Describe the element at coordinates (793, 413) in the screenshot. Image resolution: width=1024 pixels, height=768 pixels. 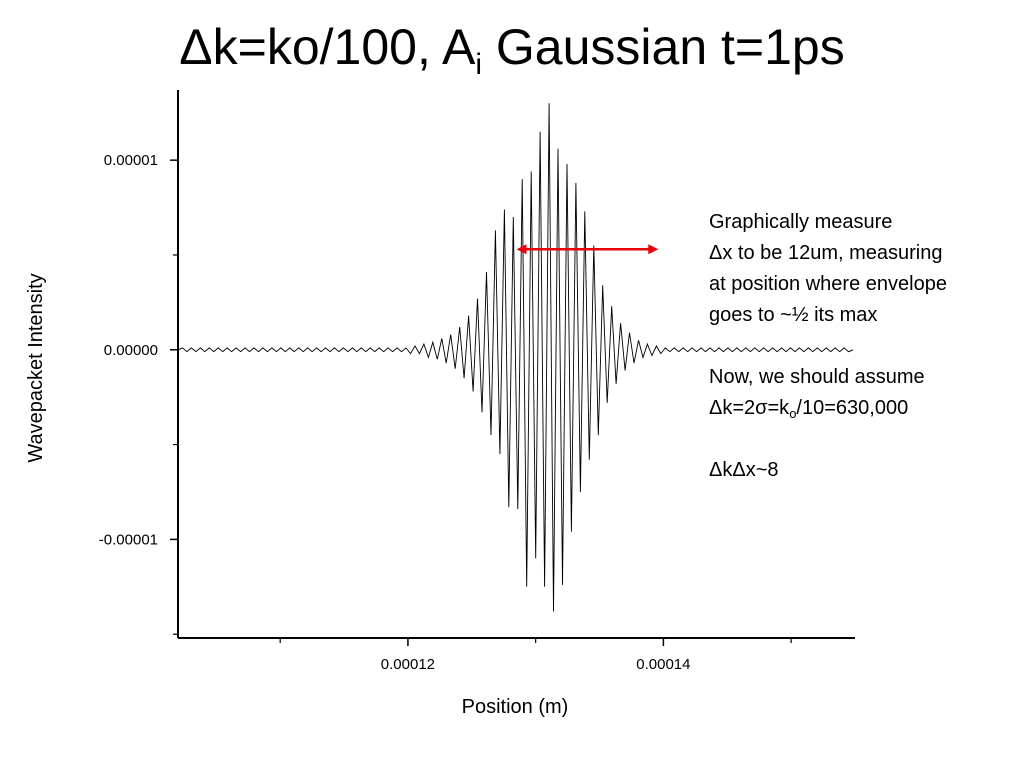
I see `annotation-line-6-sub: o` at that location.